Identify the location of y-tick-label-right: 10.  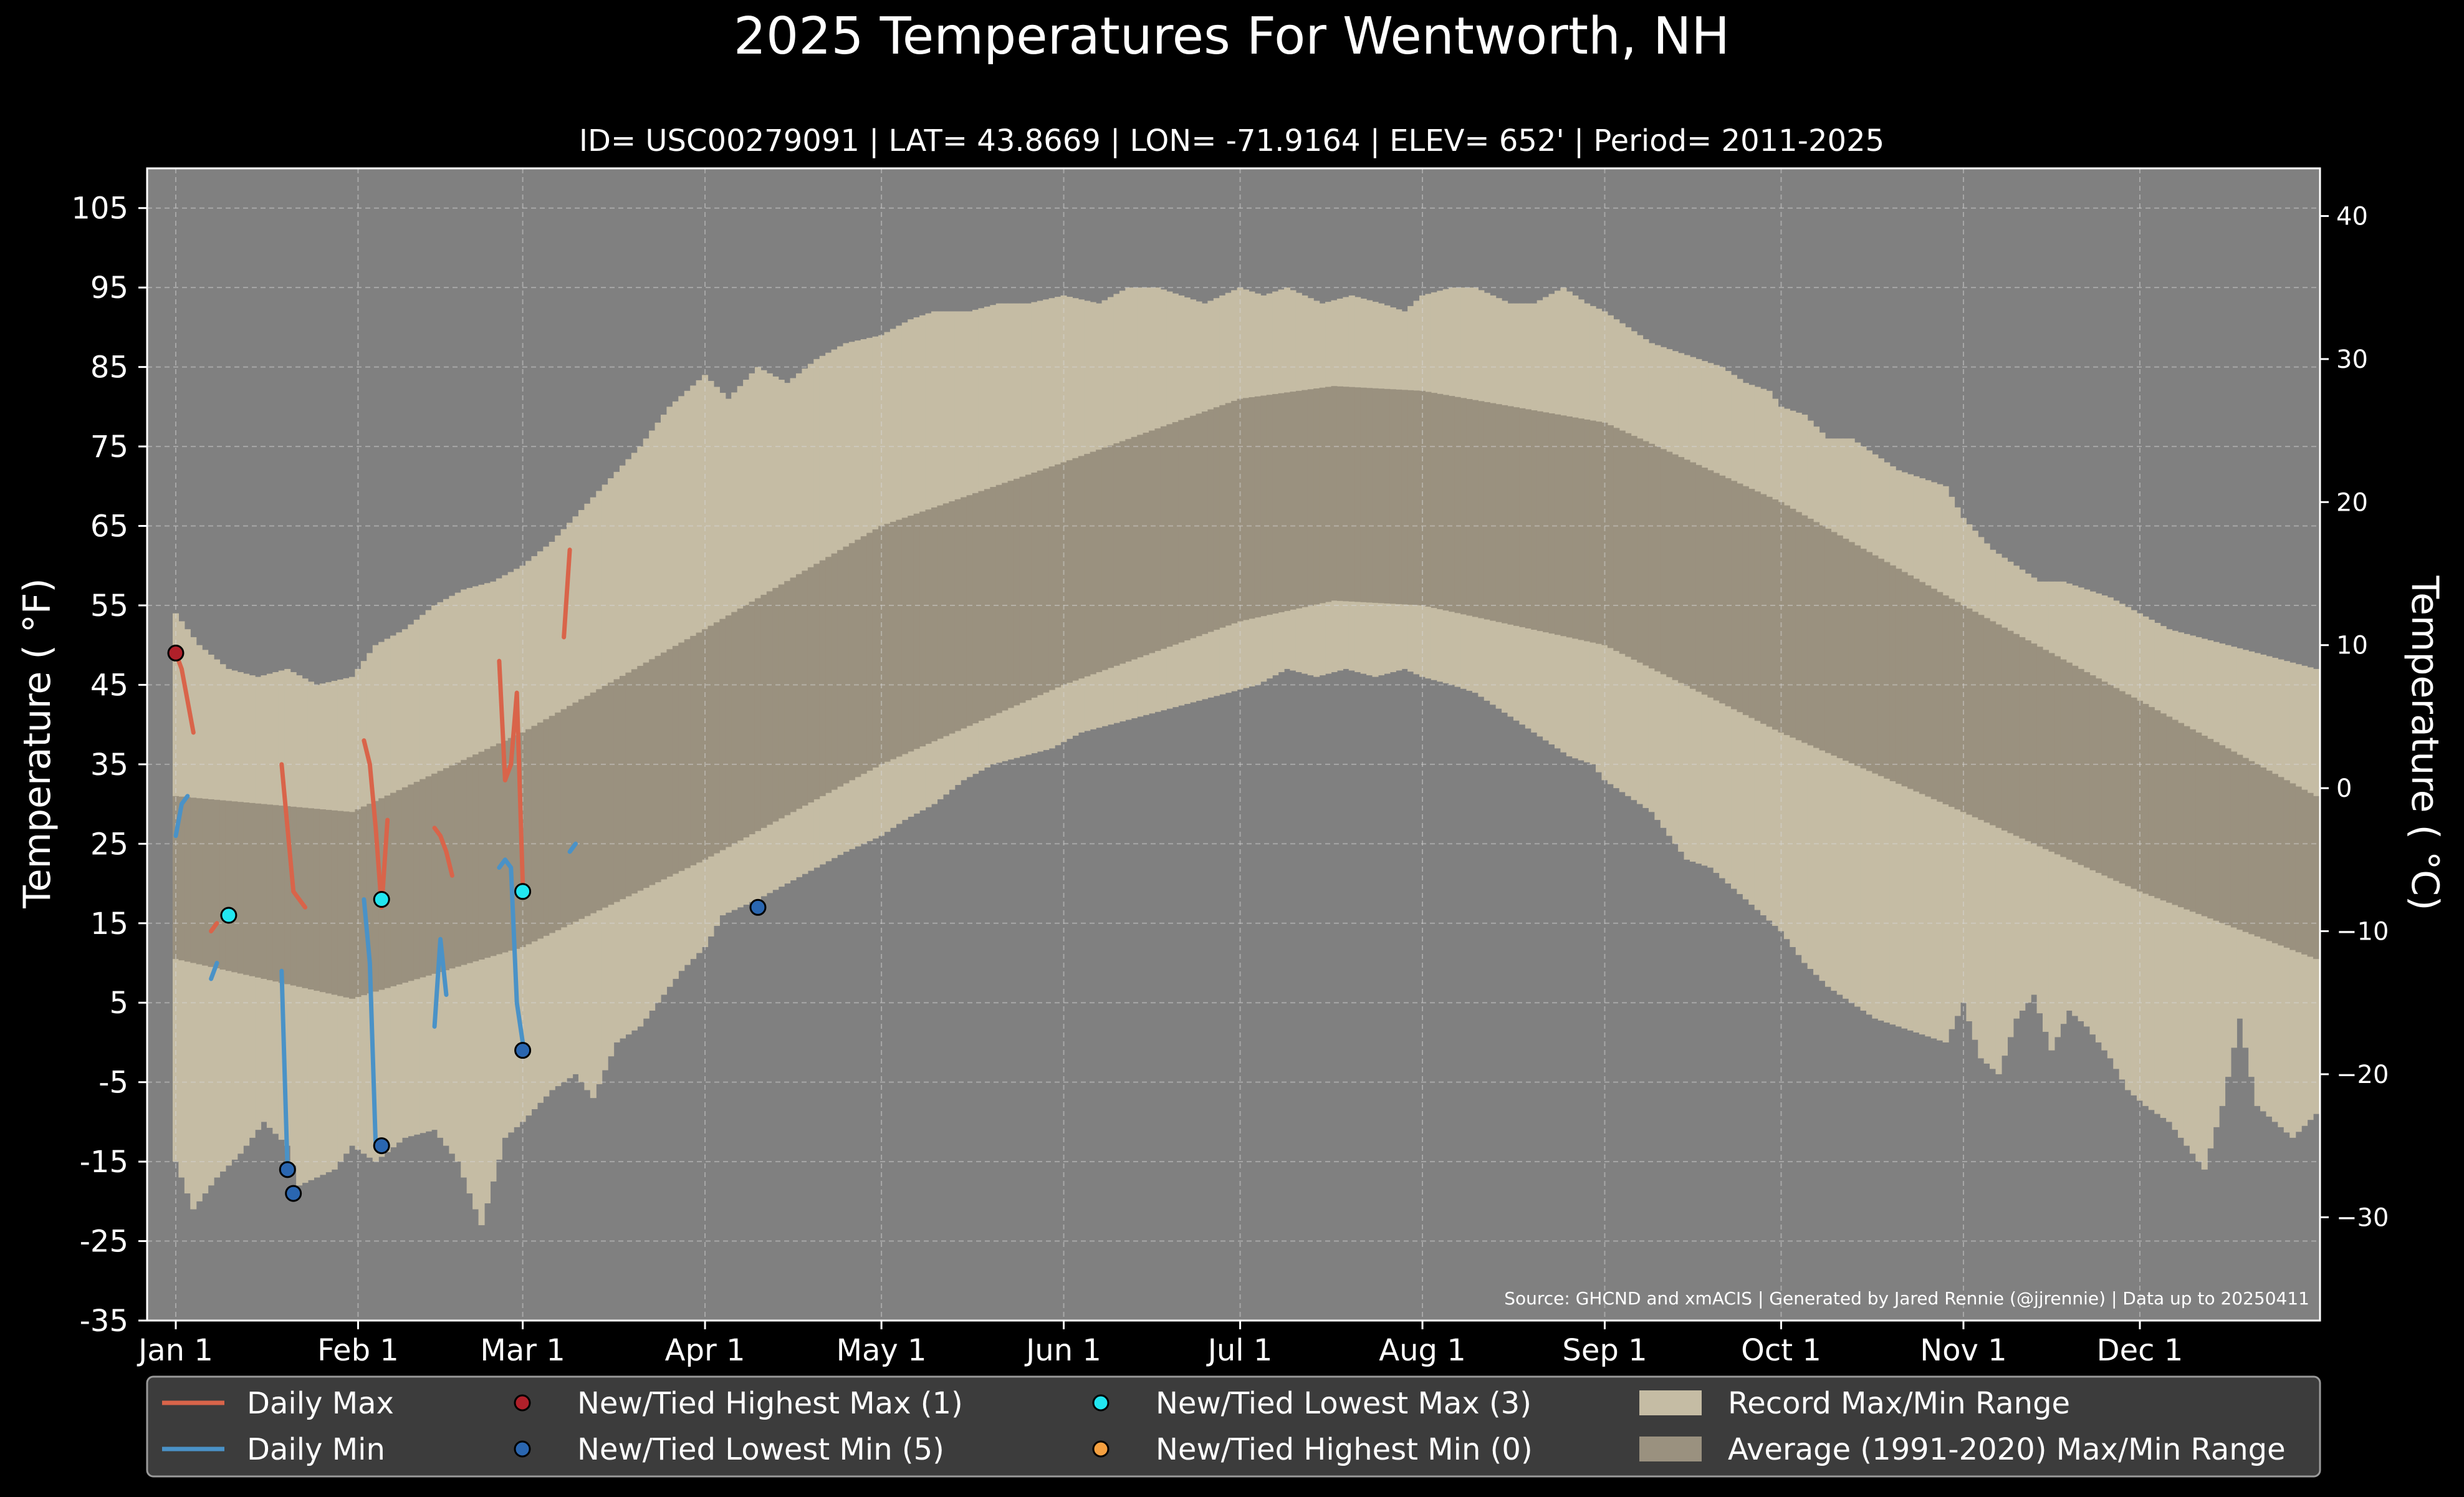
(2352, 646).